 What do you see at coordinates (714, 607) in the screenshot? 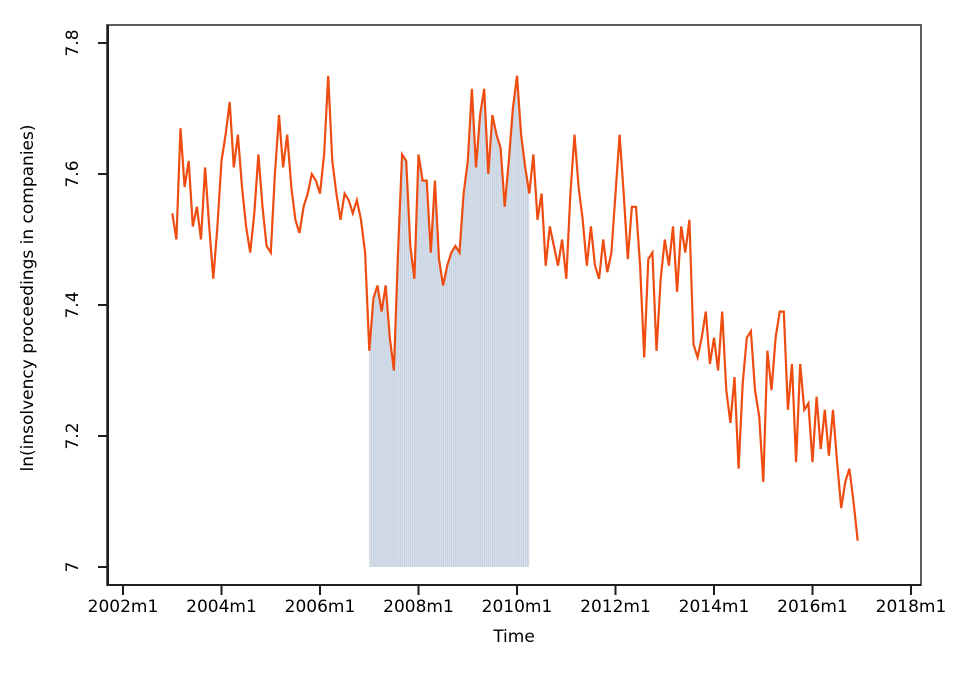
I see `x-tick-label: 2014m1` at bounding box center [714, 607].